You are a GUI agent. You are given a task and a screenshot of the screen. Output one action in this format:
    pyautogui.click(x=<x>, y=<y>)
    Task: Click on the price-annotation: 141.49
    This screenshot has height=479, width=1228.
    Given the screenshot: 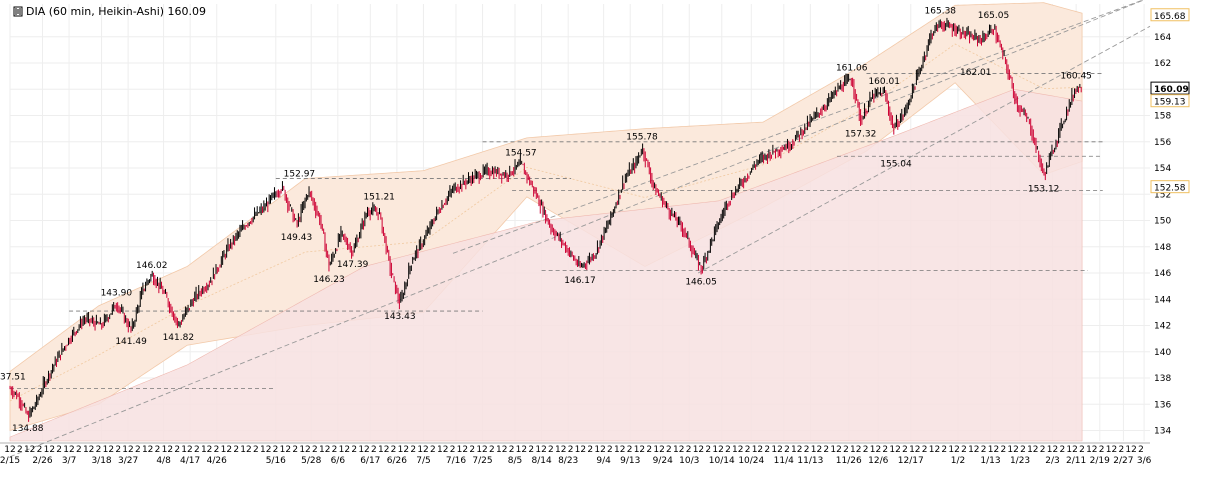 What is the action you would take?
    pyautogui.click(x=131, y=342)
    